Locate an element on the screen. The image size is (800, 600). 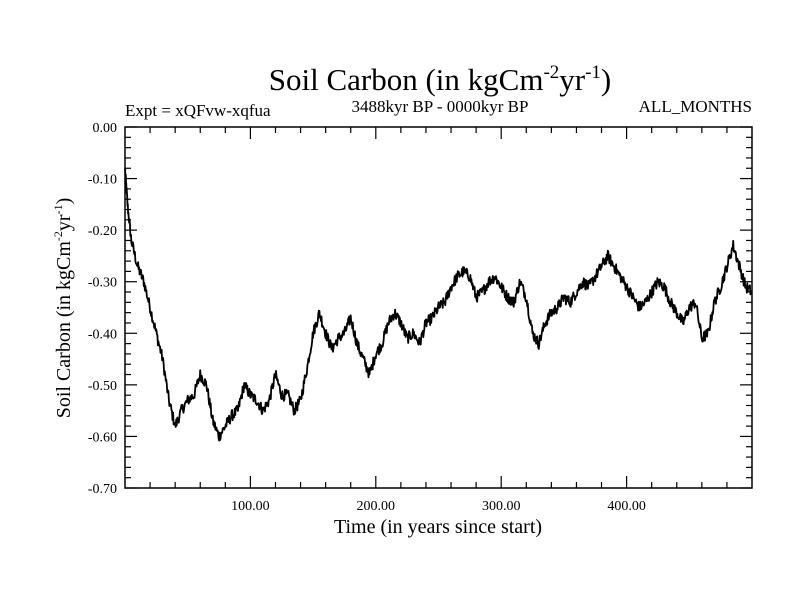
y-tick-label: -0.10 is located at coordinates (102, 180).